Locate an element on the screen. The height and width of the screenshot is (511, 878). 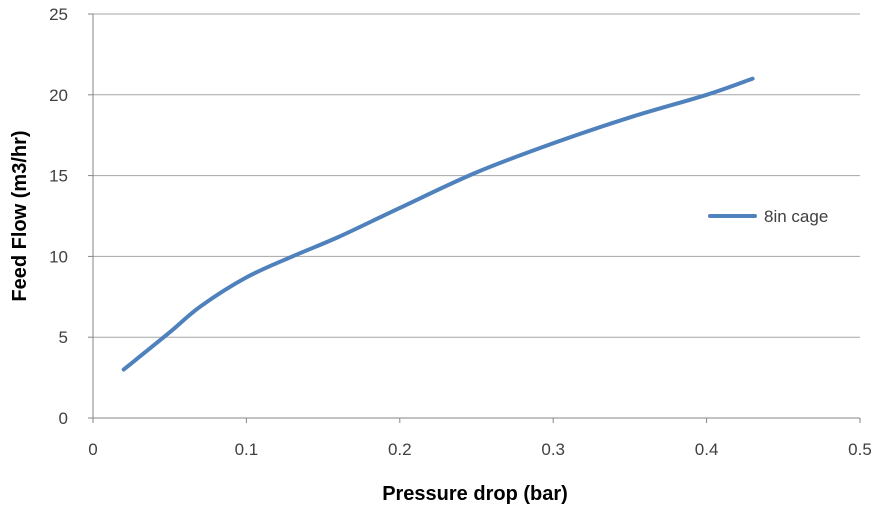
y-tick-label: 25 is located at coordinates (58, 14).